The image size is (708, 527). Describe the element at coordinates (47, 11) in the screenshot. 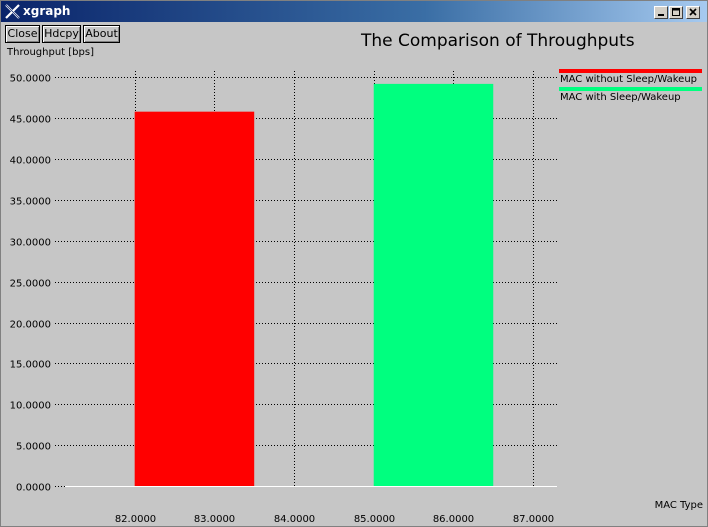

I see `window-title: xgraph` at that location.